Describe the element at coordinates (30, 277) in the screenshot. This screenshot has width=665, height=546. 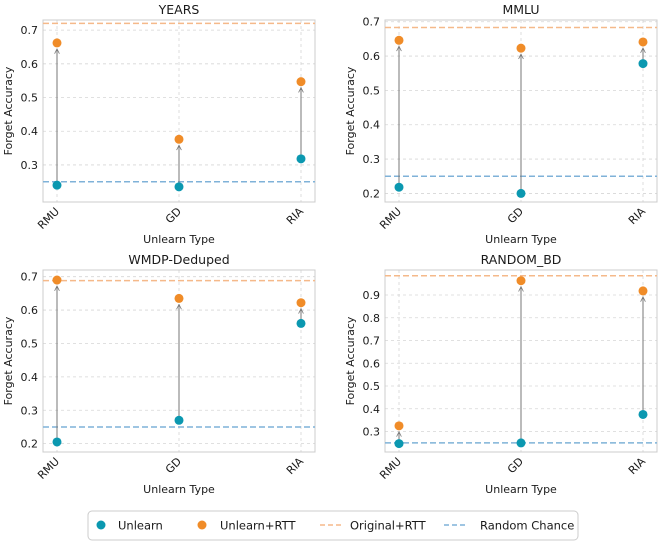
I see `wmdp-deduped-ytick-label: 0.7` at that location.